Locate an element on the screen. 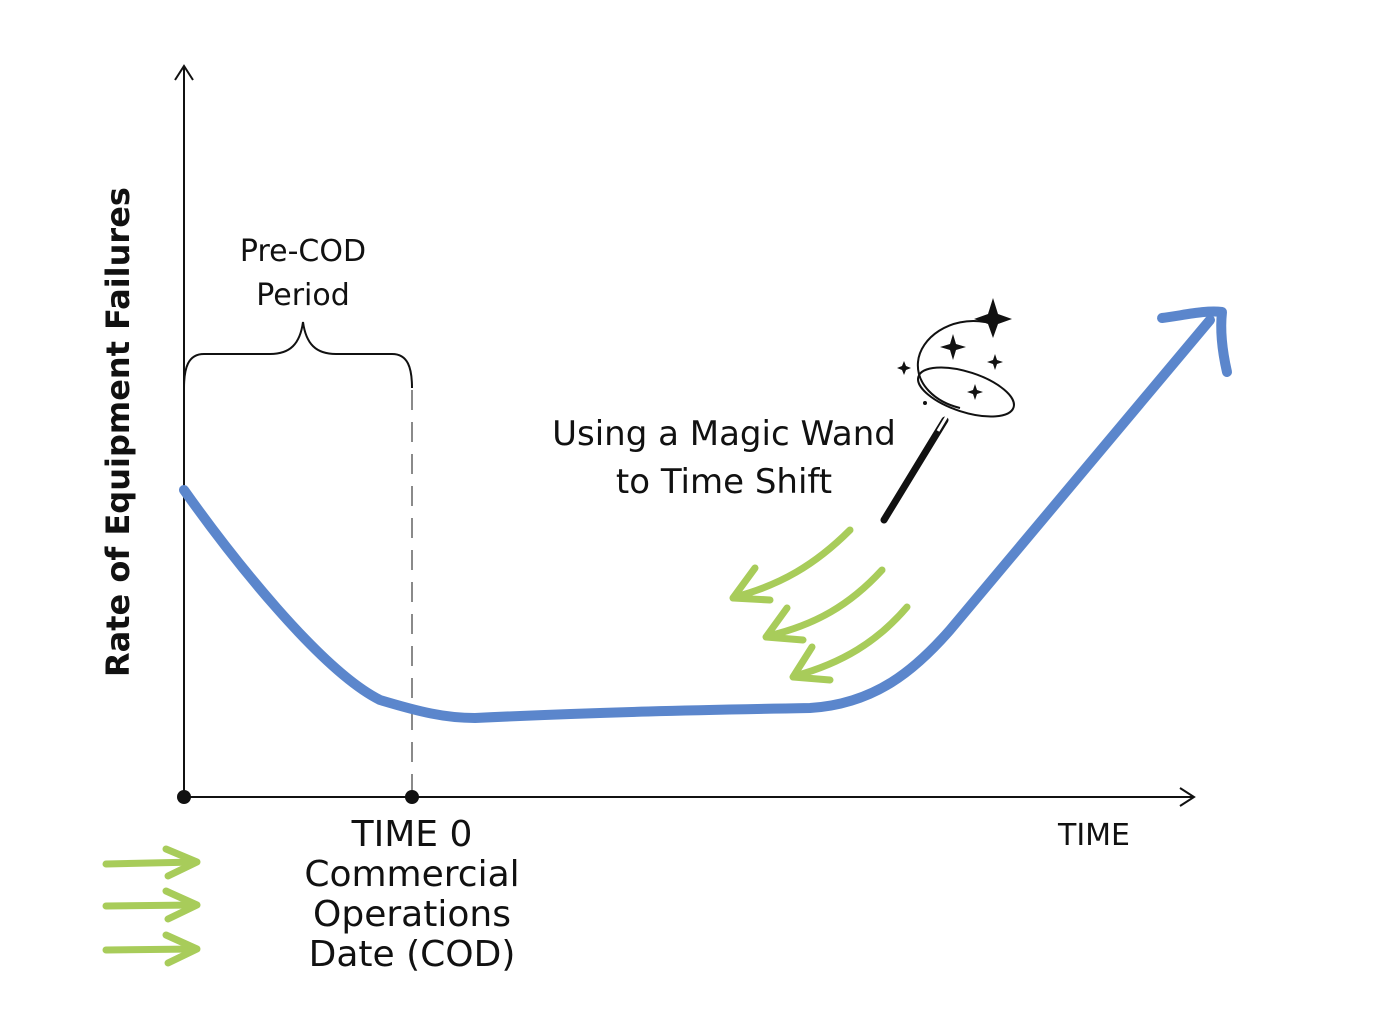 The height and width of the screenshot is (1022, 1388). forward-arrow-2-head is located at coordinates (181, 905).